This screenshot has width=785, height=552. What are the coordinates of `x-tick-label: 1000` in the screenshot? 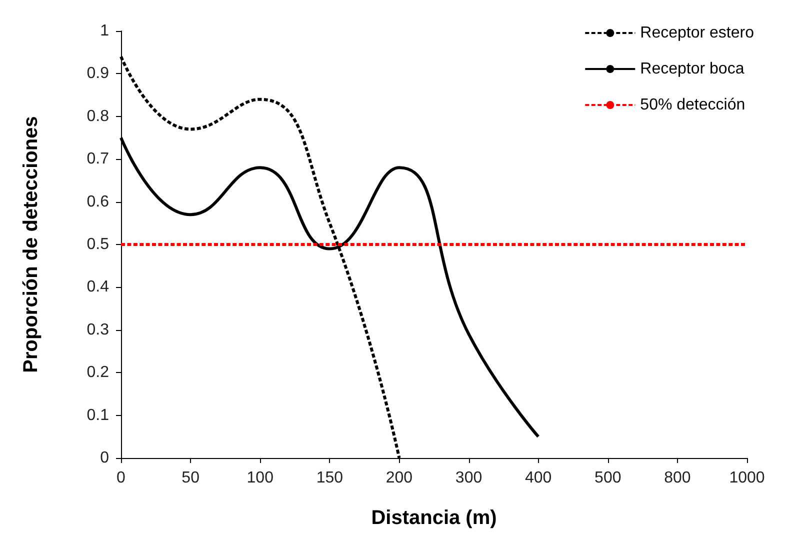 It's located at (747, 478).